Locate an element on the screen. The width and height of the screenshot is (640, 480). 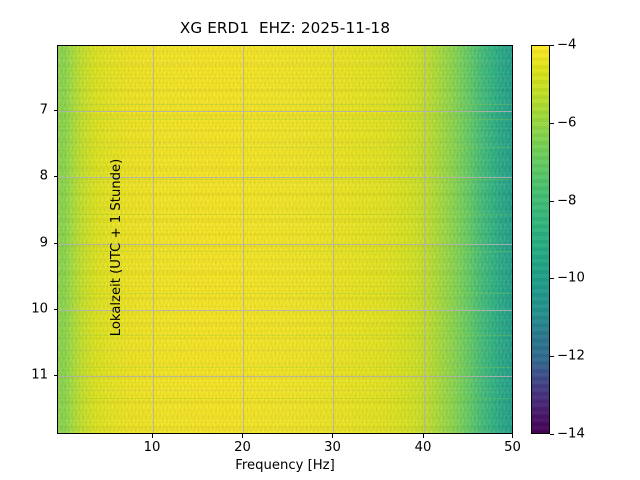
ytick-label: 7 is located at coordinates (43, 110).